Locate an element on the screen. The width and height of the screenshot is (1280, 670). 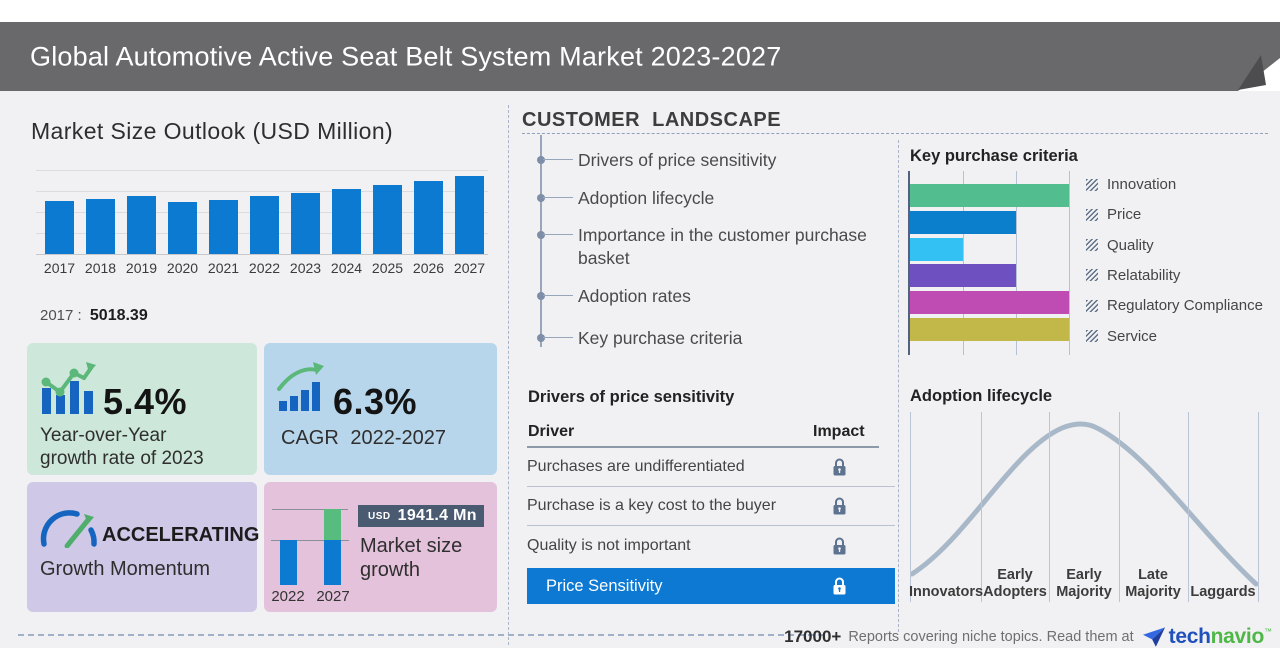
price-driver-row-highlight: Price Sensitivity is located at coordinates (711, 586).